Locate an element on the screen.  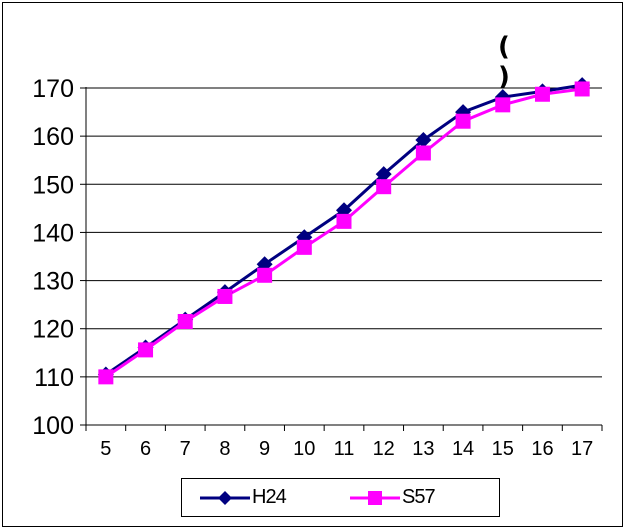
y-tick-label: 100 is located at coordinates (53, 426).